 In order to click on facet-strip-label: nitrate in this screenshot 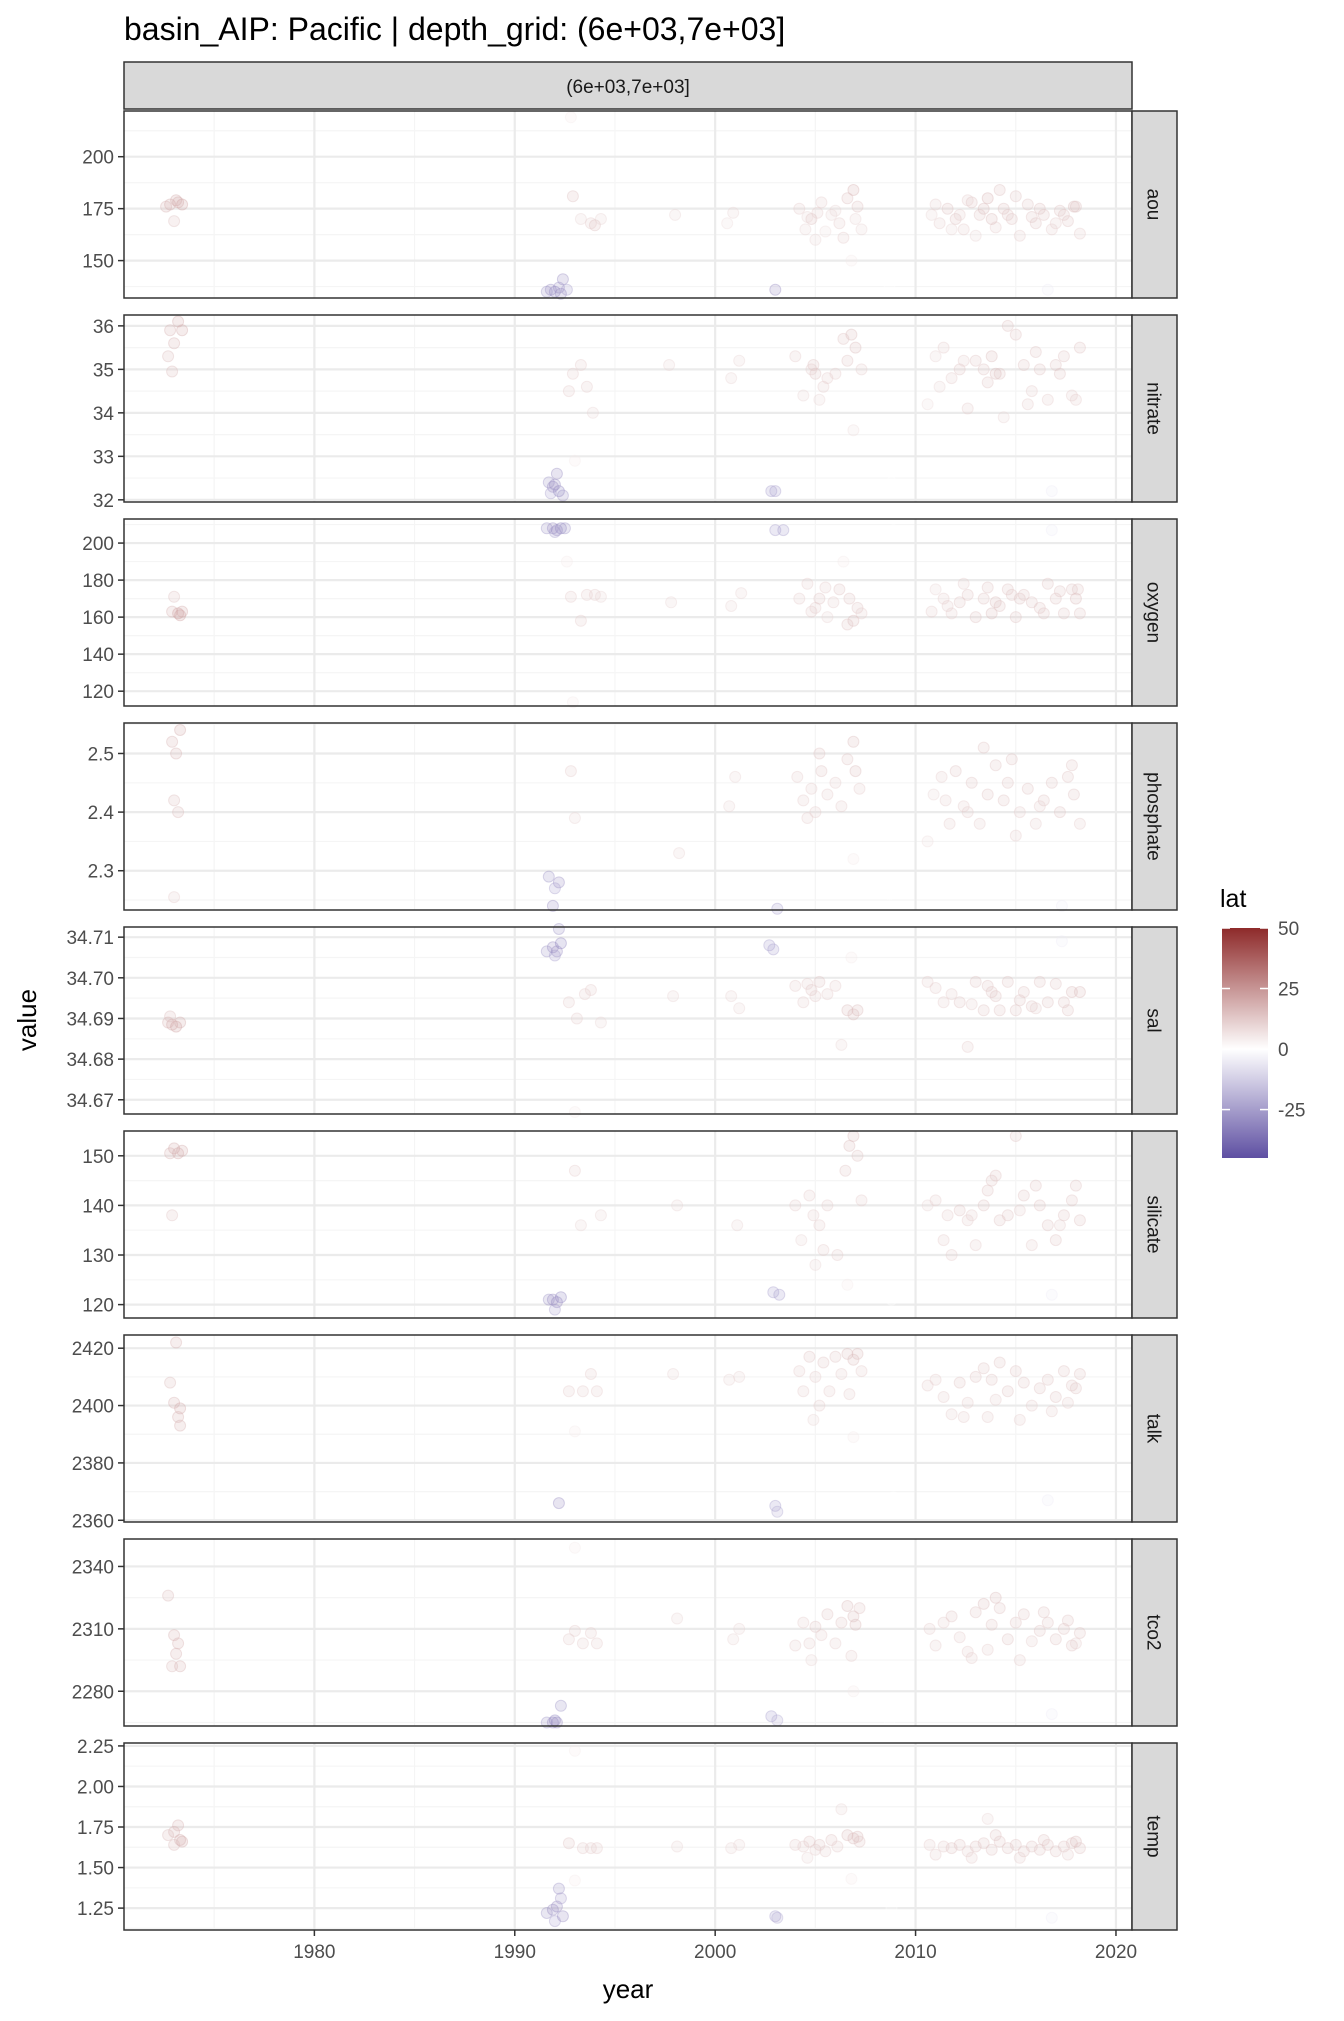, I will do `click(1153, 408)`.